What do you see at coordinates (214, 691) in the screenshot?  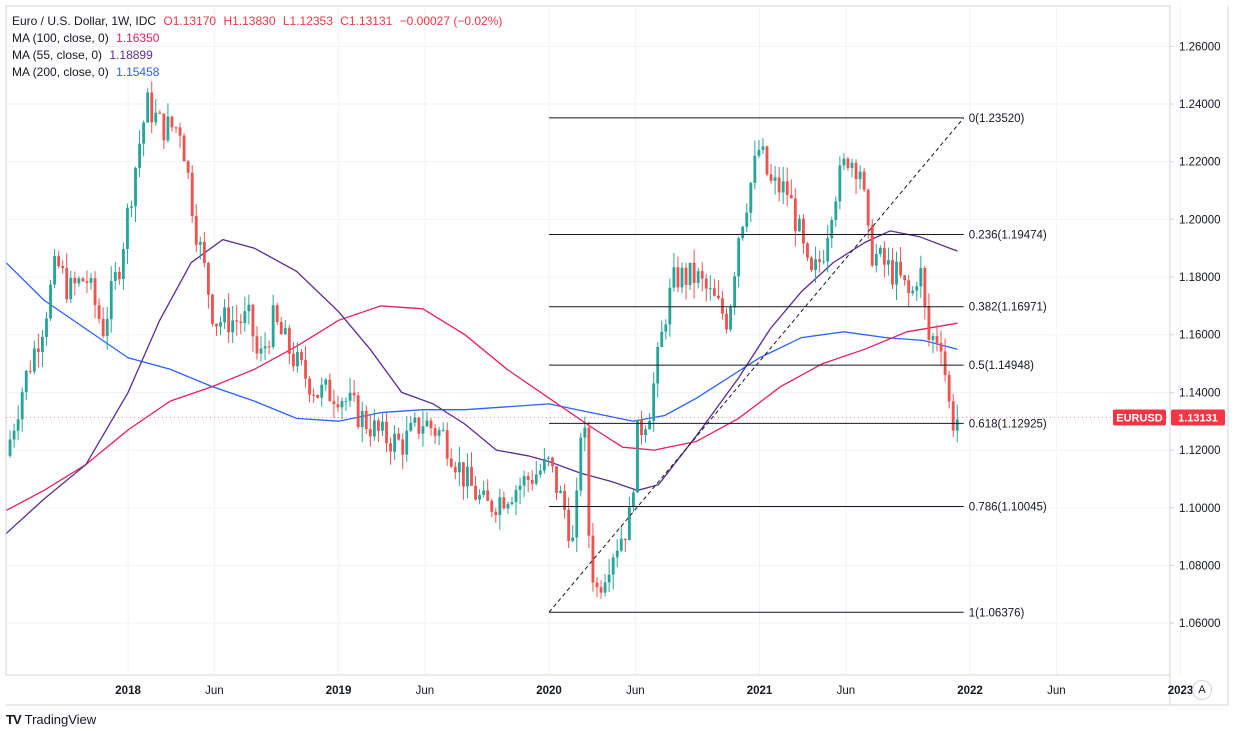 I see `x-tick-label: Jun` at bounding box center [214, 691].